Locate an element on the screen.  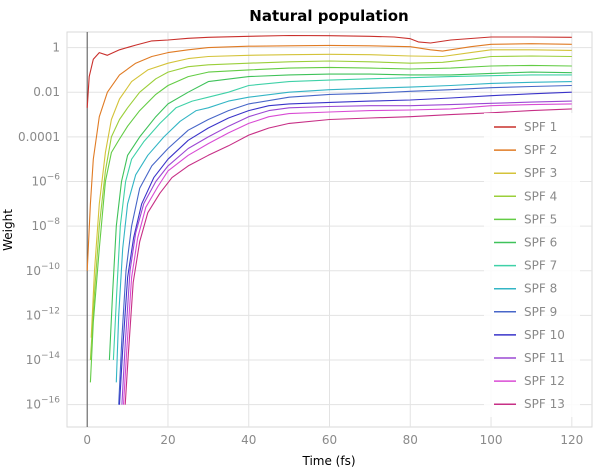
x-tick-label: 100 is located at coordinates (491, 440).